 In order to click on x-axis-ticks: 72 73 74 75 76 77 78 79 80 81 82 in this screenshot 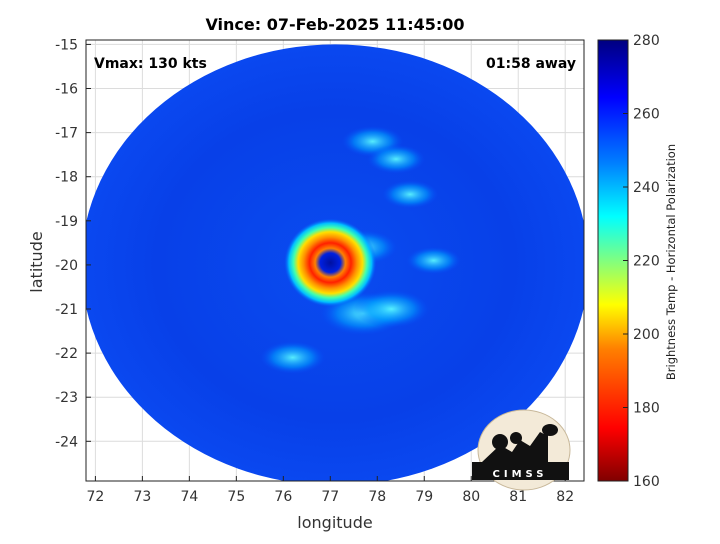, I will do `click(330, 490)`.